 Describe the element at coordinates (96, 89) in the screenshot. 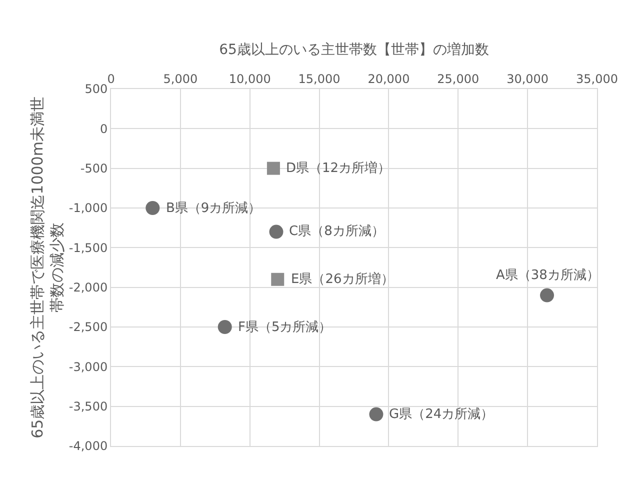

I see `y-tick-label: 500` at that location.